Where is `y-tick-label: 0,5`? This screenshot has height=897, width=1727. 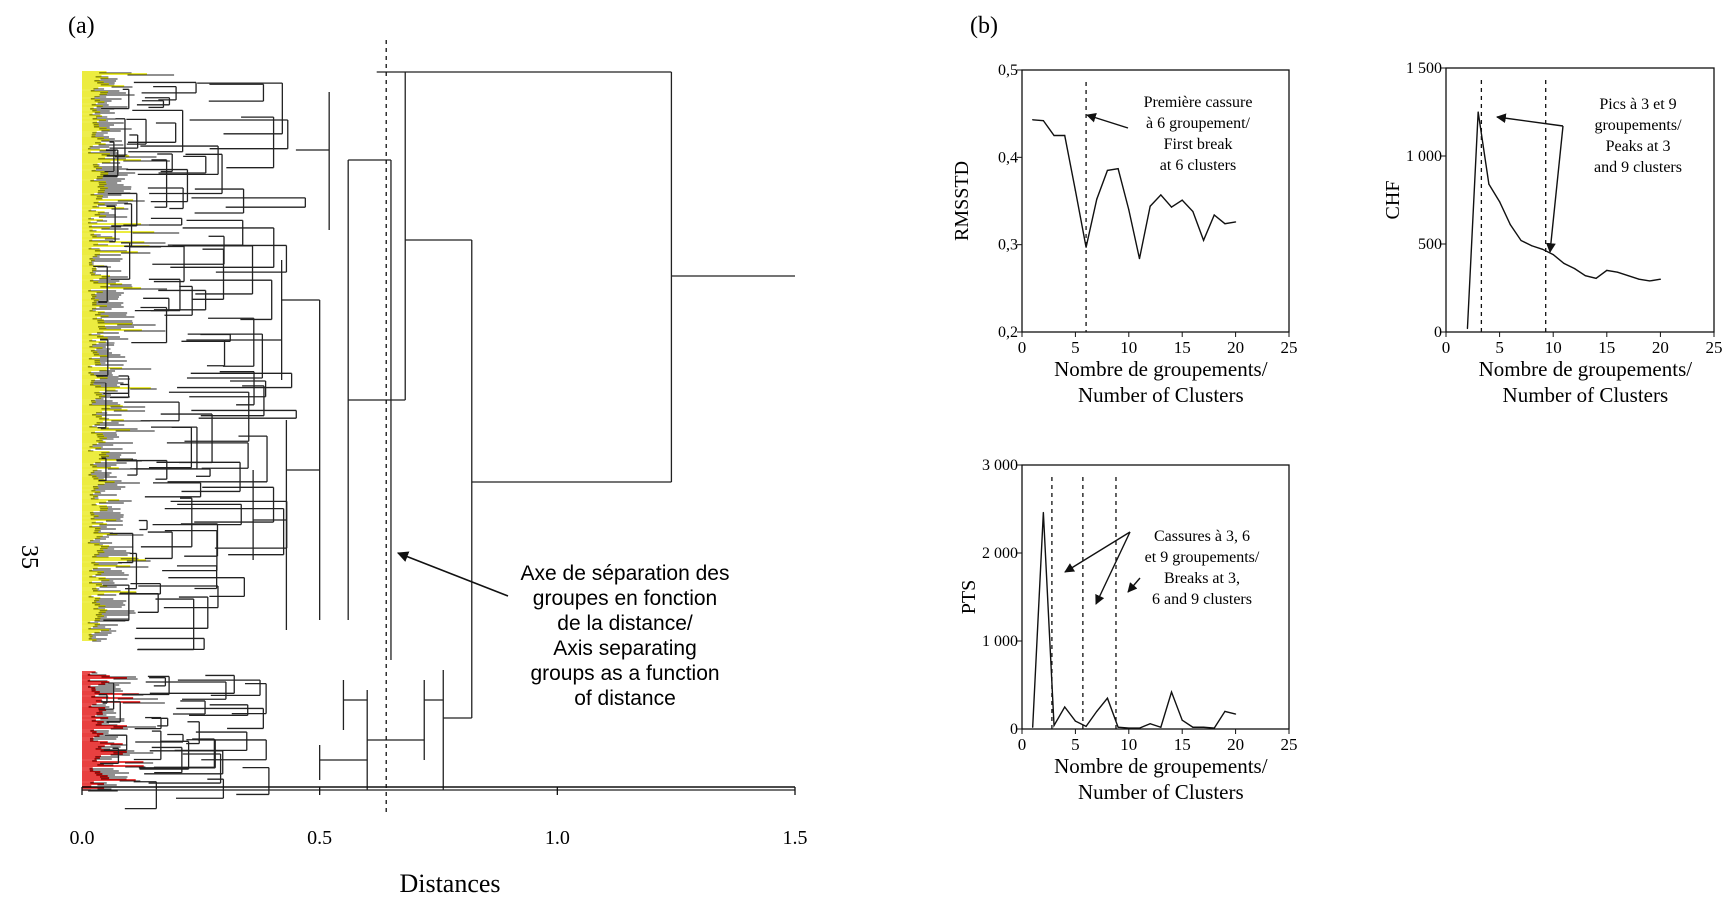
y-tick-label: 0,5 is located at coordinates (1008, 70).